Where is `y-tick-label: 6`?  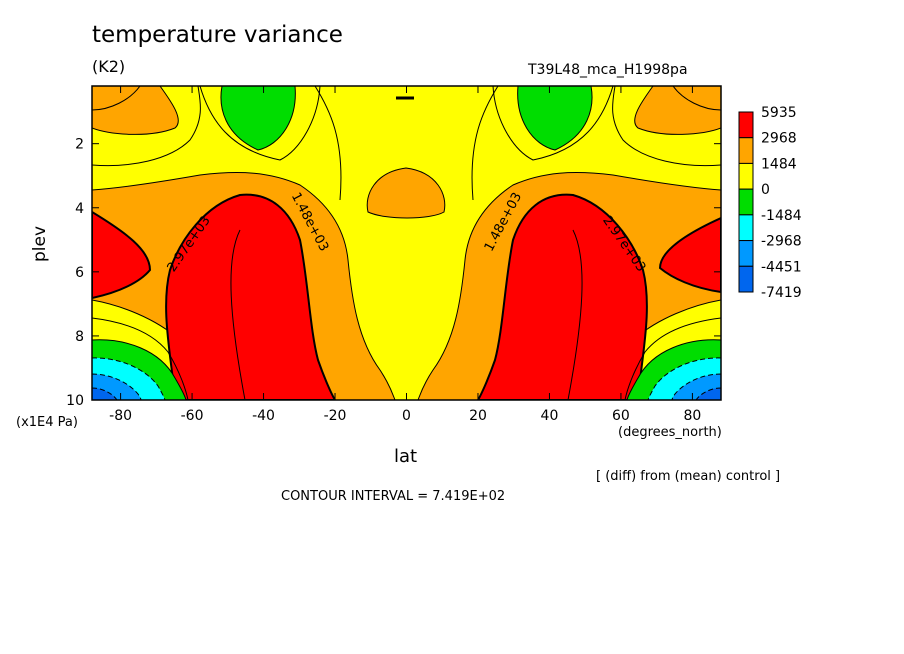
y-tick-label: 6 is located at coordinates (79, 273).